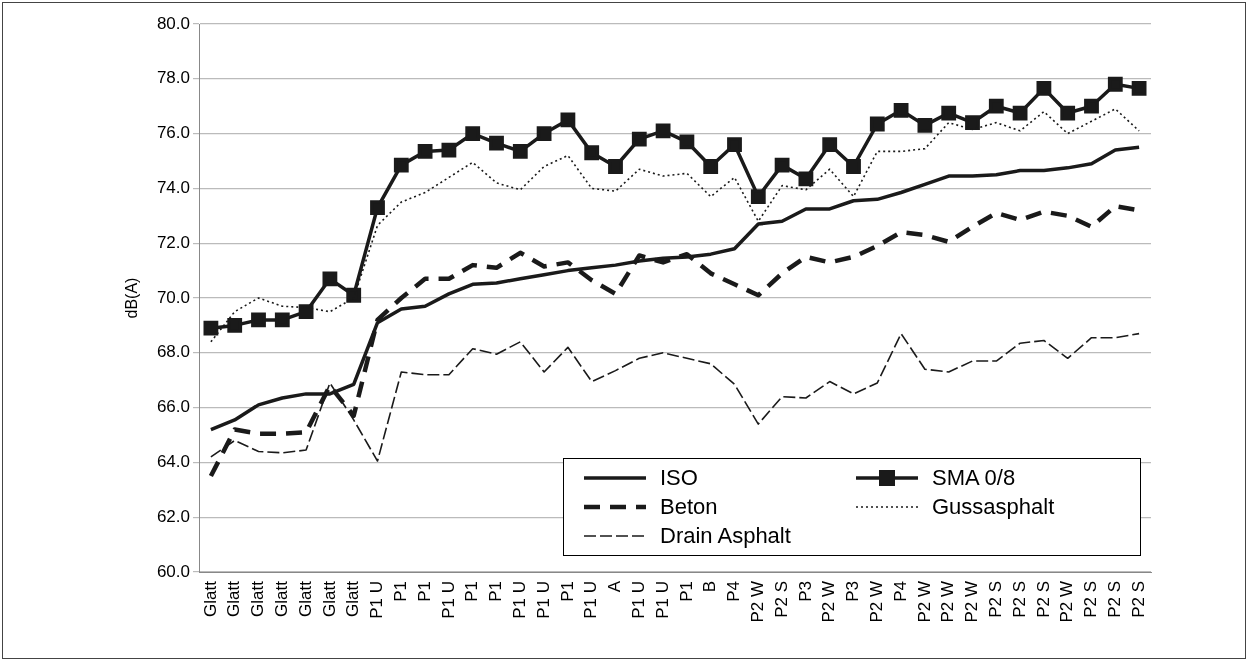 The width and height of the screenshot is (1248, 661). What do you see at coordinates (974, 477) in the screenshot?
I see `legend-label: SMA 0/8` at bounding box center [974, 477].